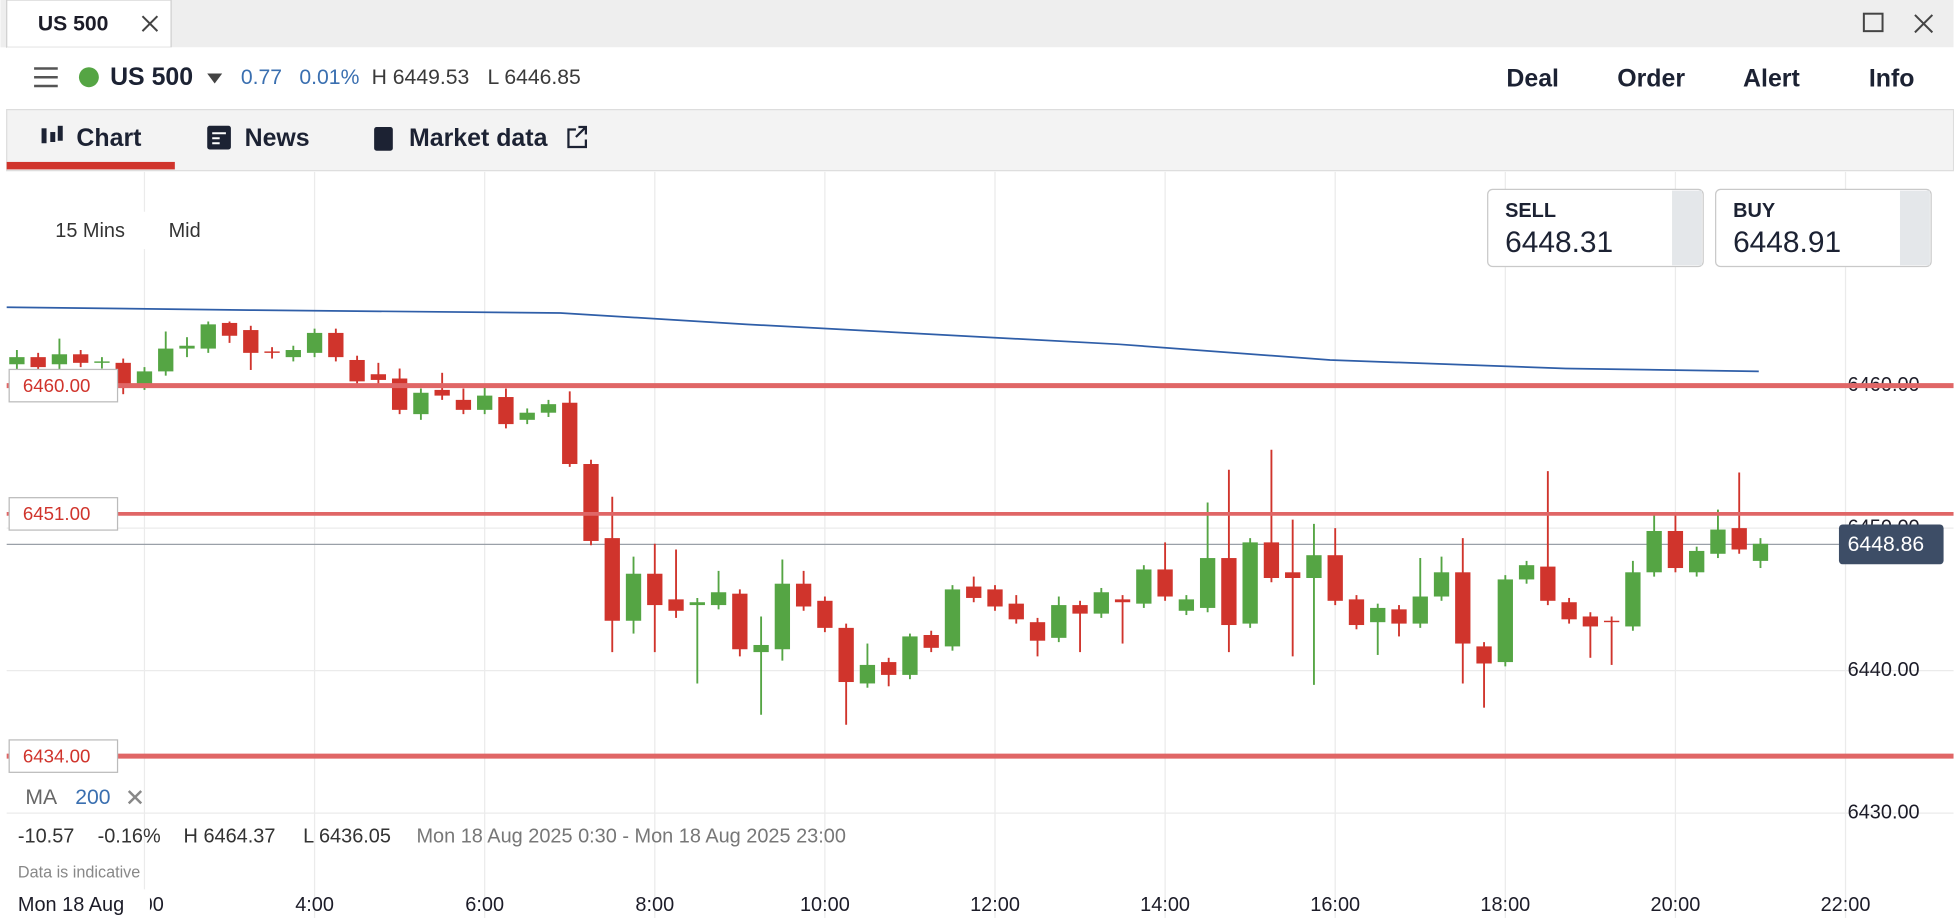 The width and height of the screenshot is (1954, 918). Describe the element at coordinates (1892, 78) in the screenshot. I see `action: Info` at that location.